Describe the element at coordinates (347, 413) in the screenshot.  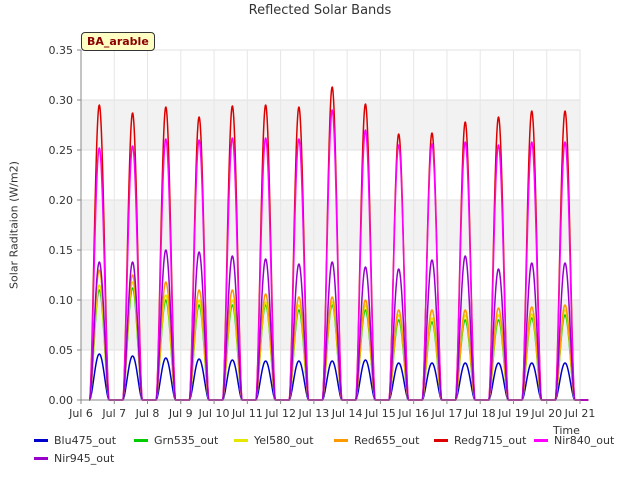
I see `x-tick-label: Jul 14` at that location.